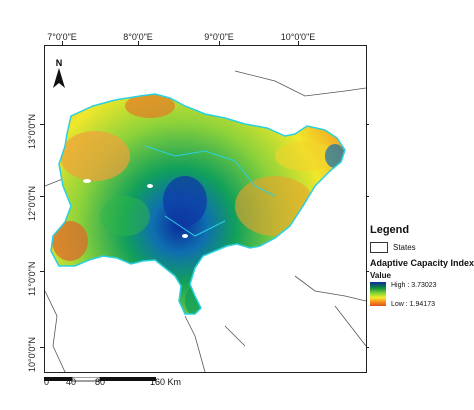 Image resolution: width=474 pixels, height=410 pixels. Describe the element at coordinates (32, 278) in the screenshot. I see `latitude-label-11n: 11°0'0"N` at that location.